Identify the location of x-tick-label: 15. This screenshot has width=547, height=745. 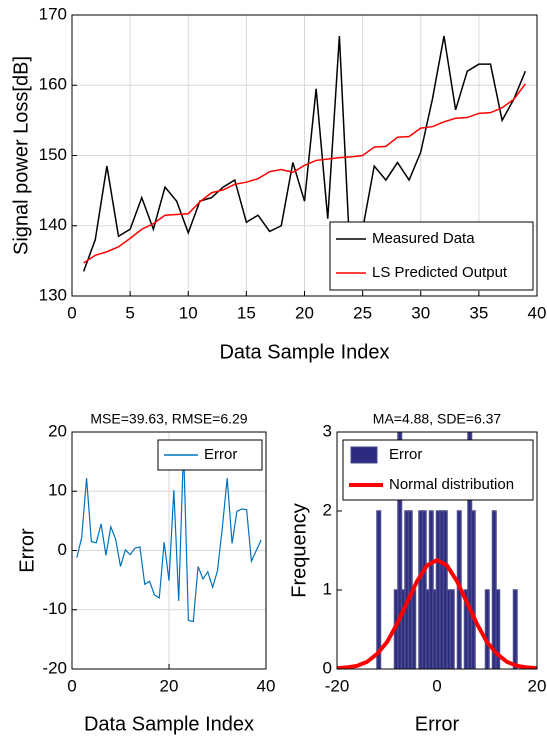
(246, 312).